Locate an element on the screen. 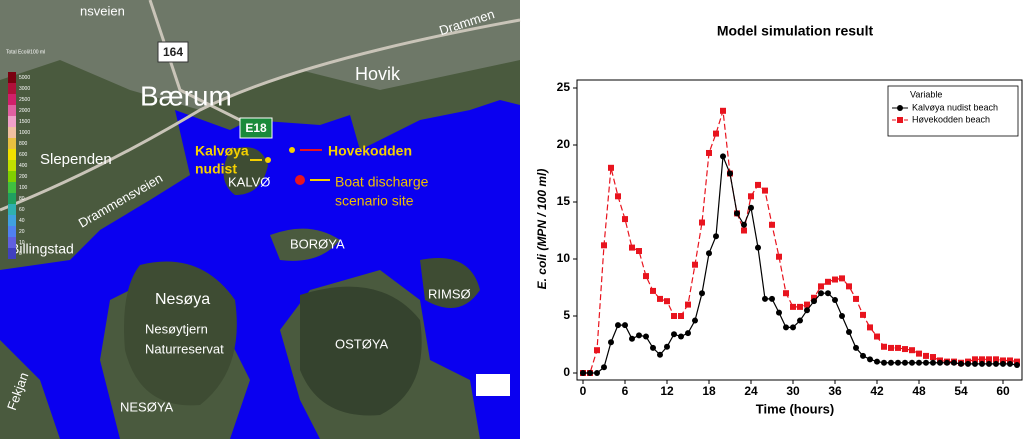 Image resolution: width=1030 pixels, height=439 pixels. legend-label: 3000 is located at coordinates (24, 89).